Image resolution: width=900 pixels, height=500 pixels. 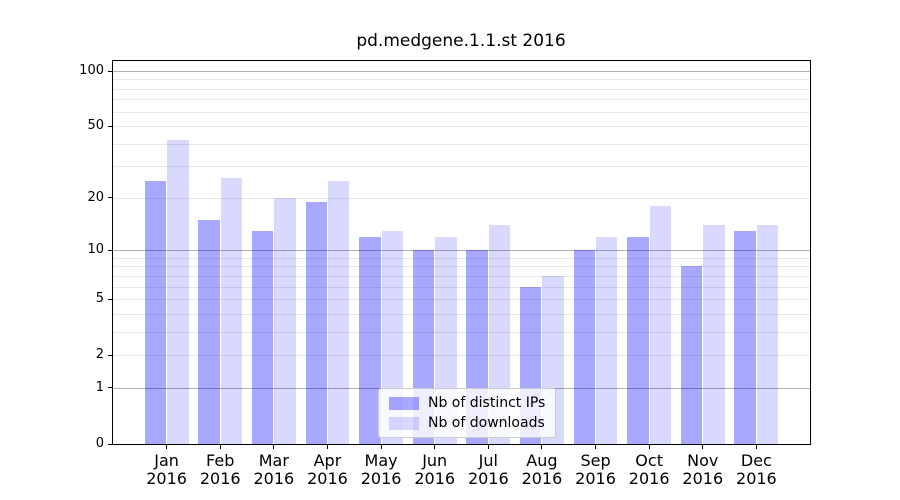 I want to click on x-tick-label: Aug 2016, so click(x=542, y=470).